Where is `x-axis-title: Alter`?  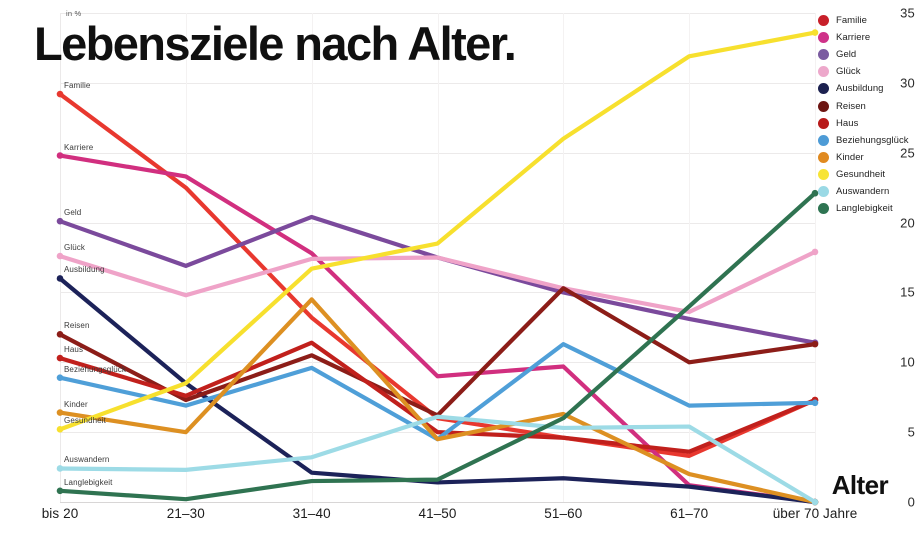
x-axis-title: Alter is located at coordinates (860, 485).